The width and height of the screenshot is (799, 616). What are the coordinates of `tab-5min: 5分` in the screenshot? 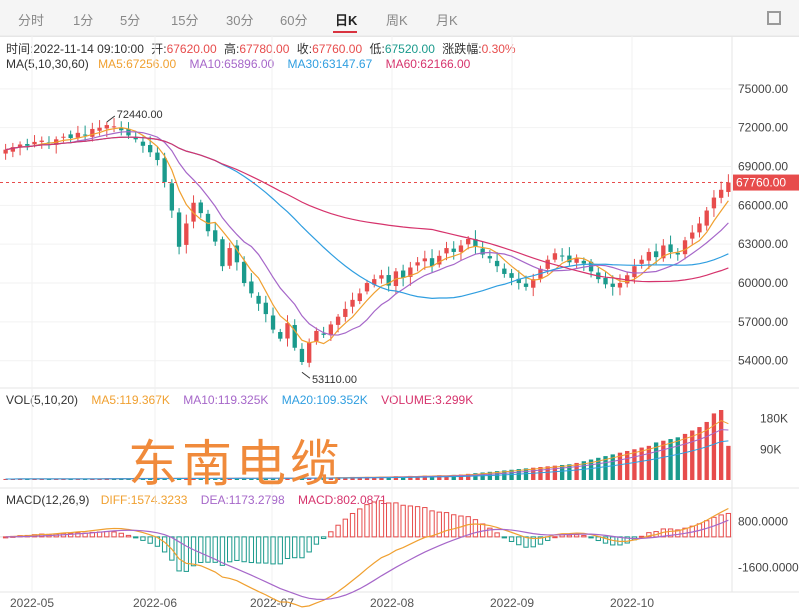 It's located at (130, 20).